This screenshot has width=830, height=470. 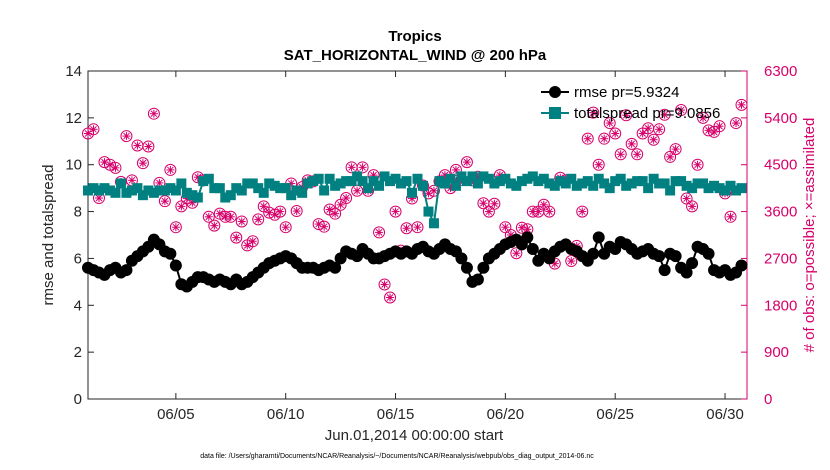 What do you see at coordinates (780, 71) in the screenshot?
I see `y-right-tick-label: 6300` at bounding box center [780, 71].